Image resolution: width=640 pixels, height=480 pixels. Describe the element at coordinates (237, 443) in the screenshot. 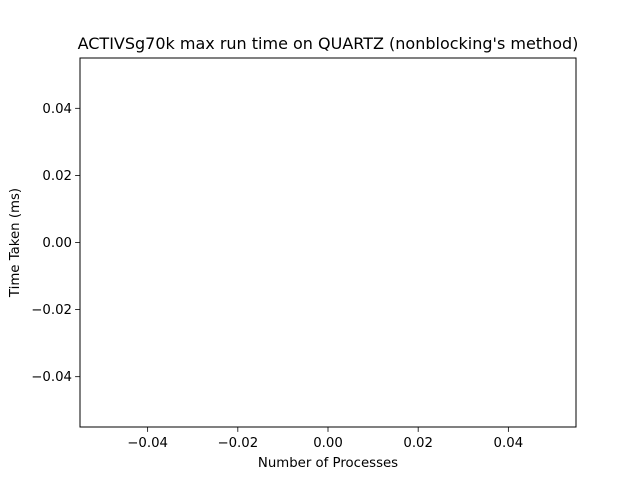

I see `x-tick-label: −0.02` at that location.